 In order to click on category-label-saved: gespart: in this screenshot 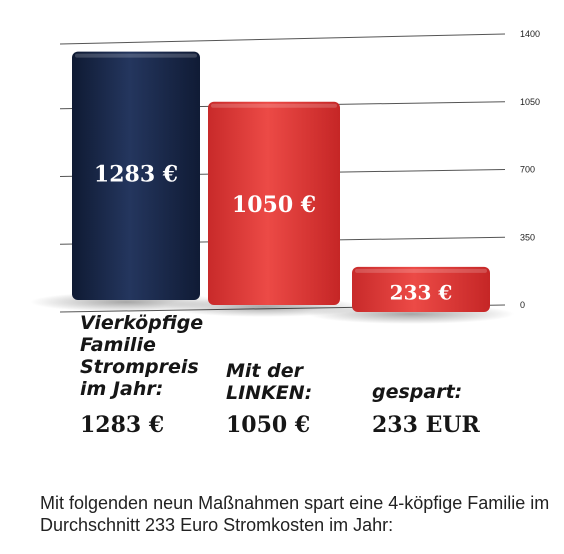, I will do `click(417, 392)`.